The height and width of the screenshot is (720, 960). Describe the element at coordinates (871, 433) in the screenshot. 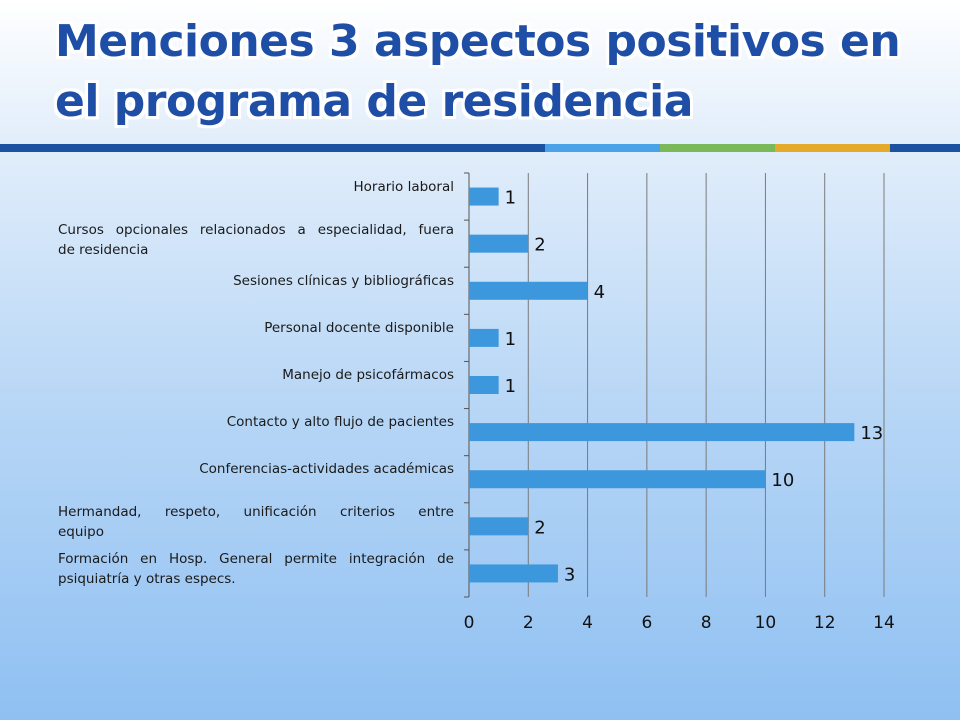

I see `data-label: 13` at that location.